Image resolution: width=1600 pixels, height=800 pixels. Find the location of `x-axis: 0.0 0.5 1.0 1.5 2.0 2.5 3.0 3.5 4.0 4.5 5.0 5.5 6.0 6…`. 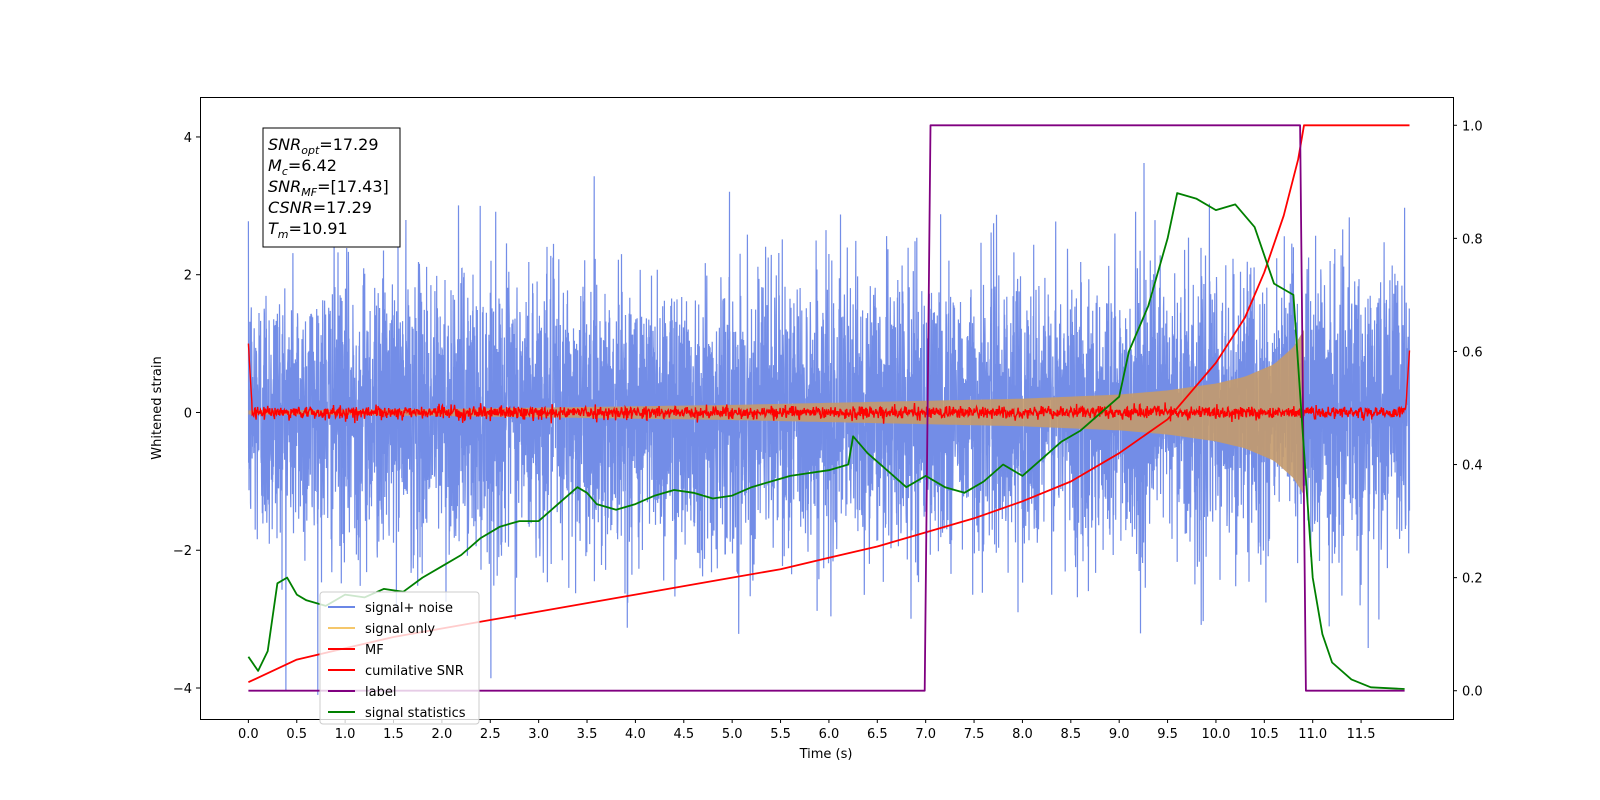

x-axis: 0.0 0.5 1.0 1.5 2.0 2.5 3.0 3.5 4.0 4.5 5.0 5.5 6.0 6… is located at coordinates (807, 730).